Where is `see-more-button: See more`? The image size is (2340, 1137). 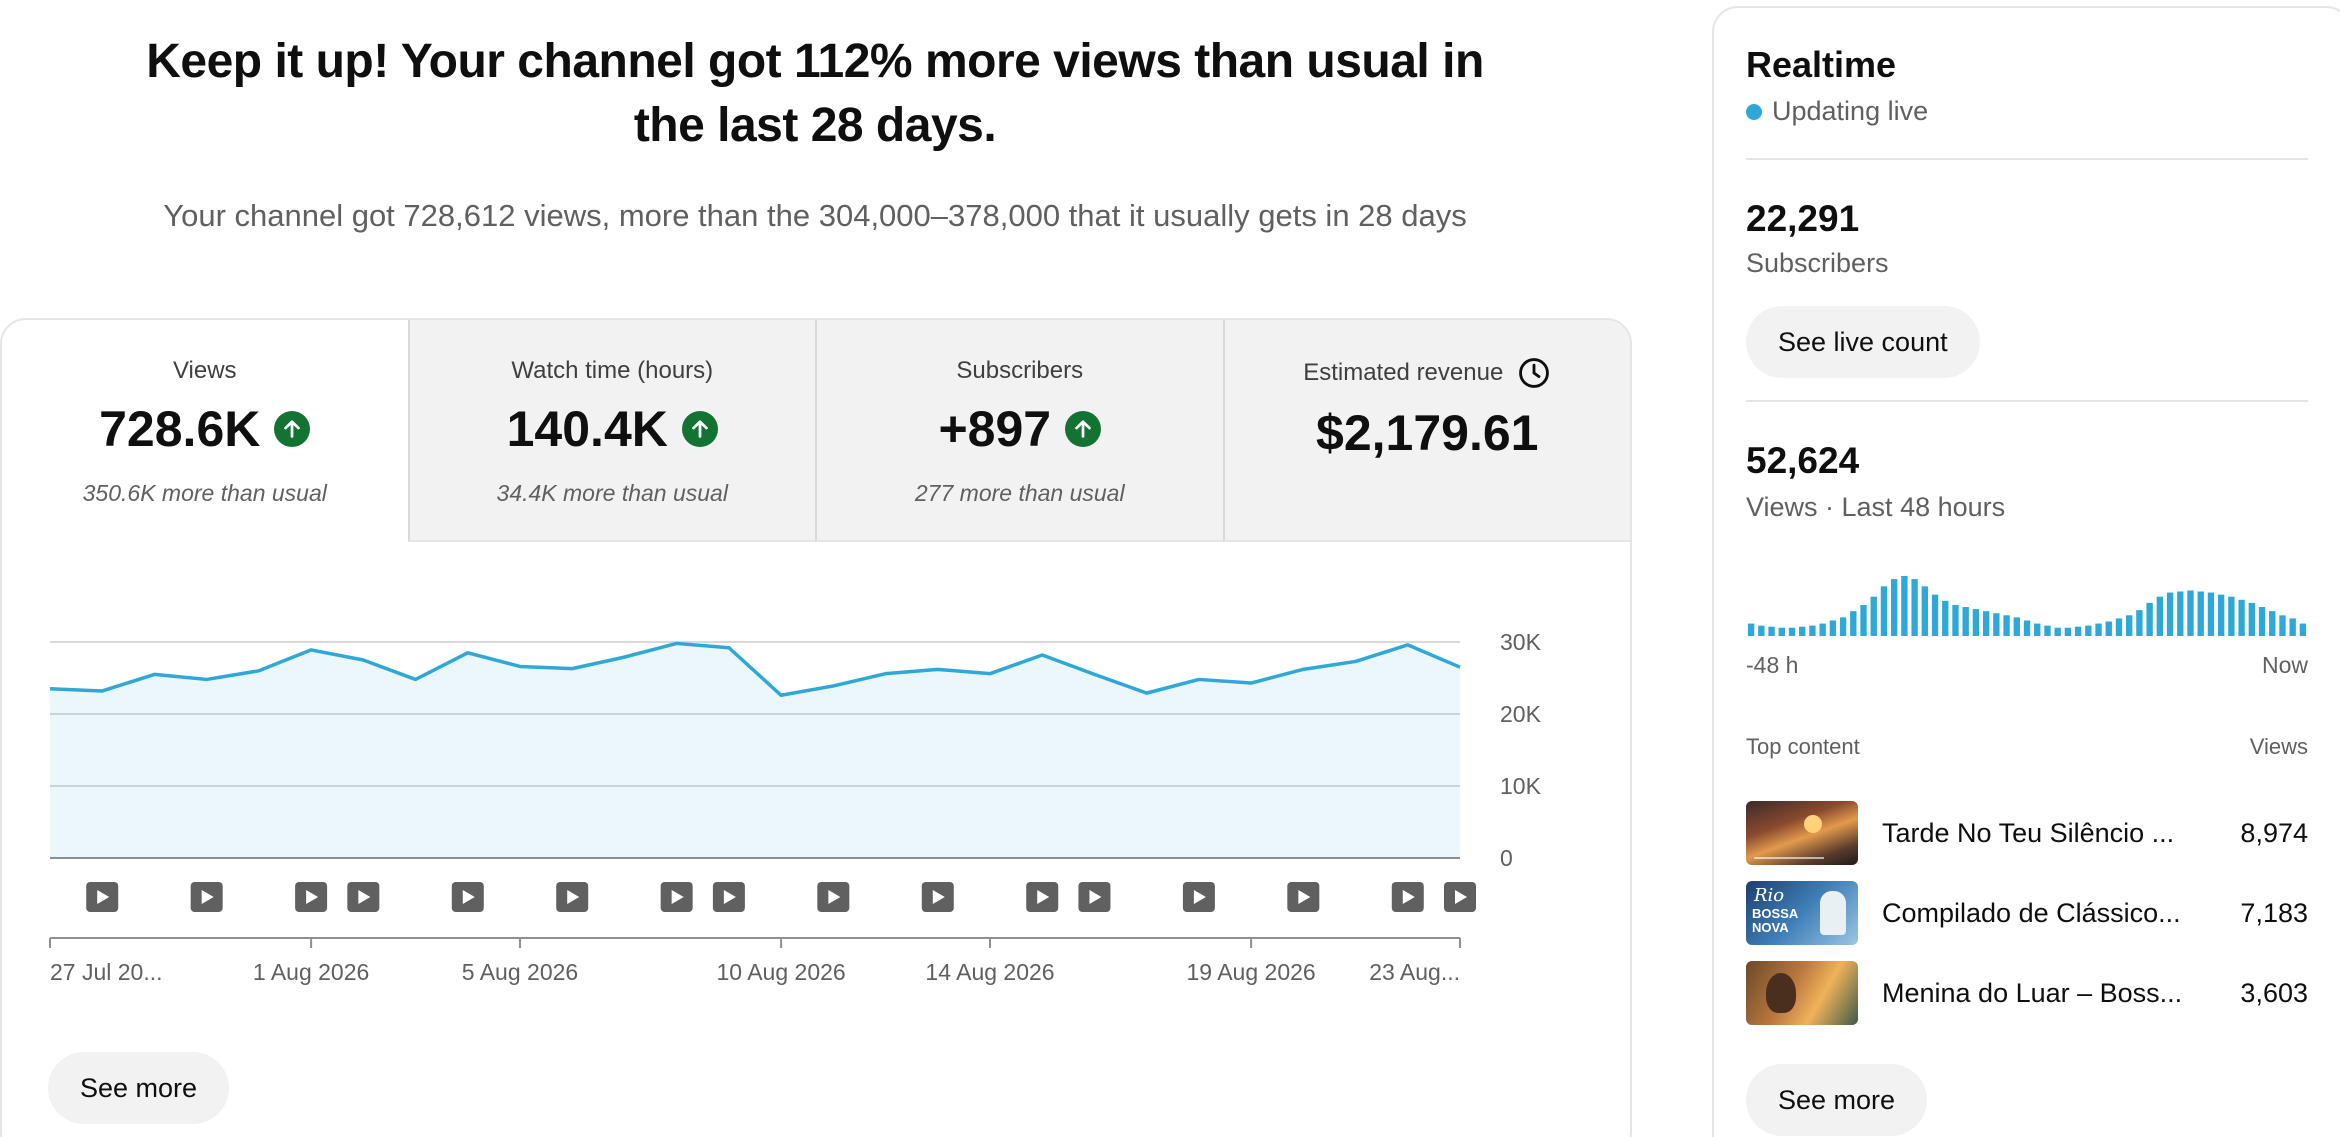
see-more-button: See more is located at coordinates (139, 1088).